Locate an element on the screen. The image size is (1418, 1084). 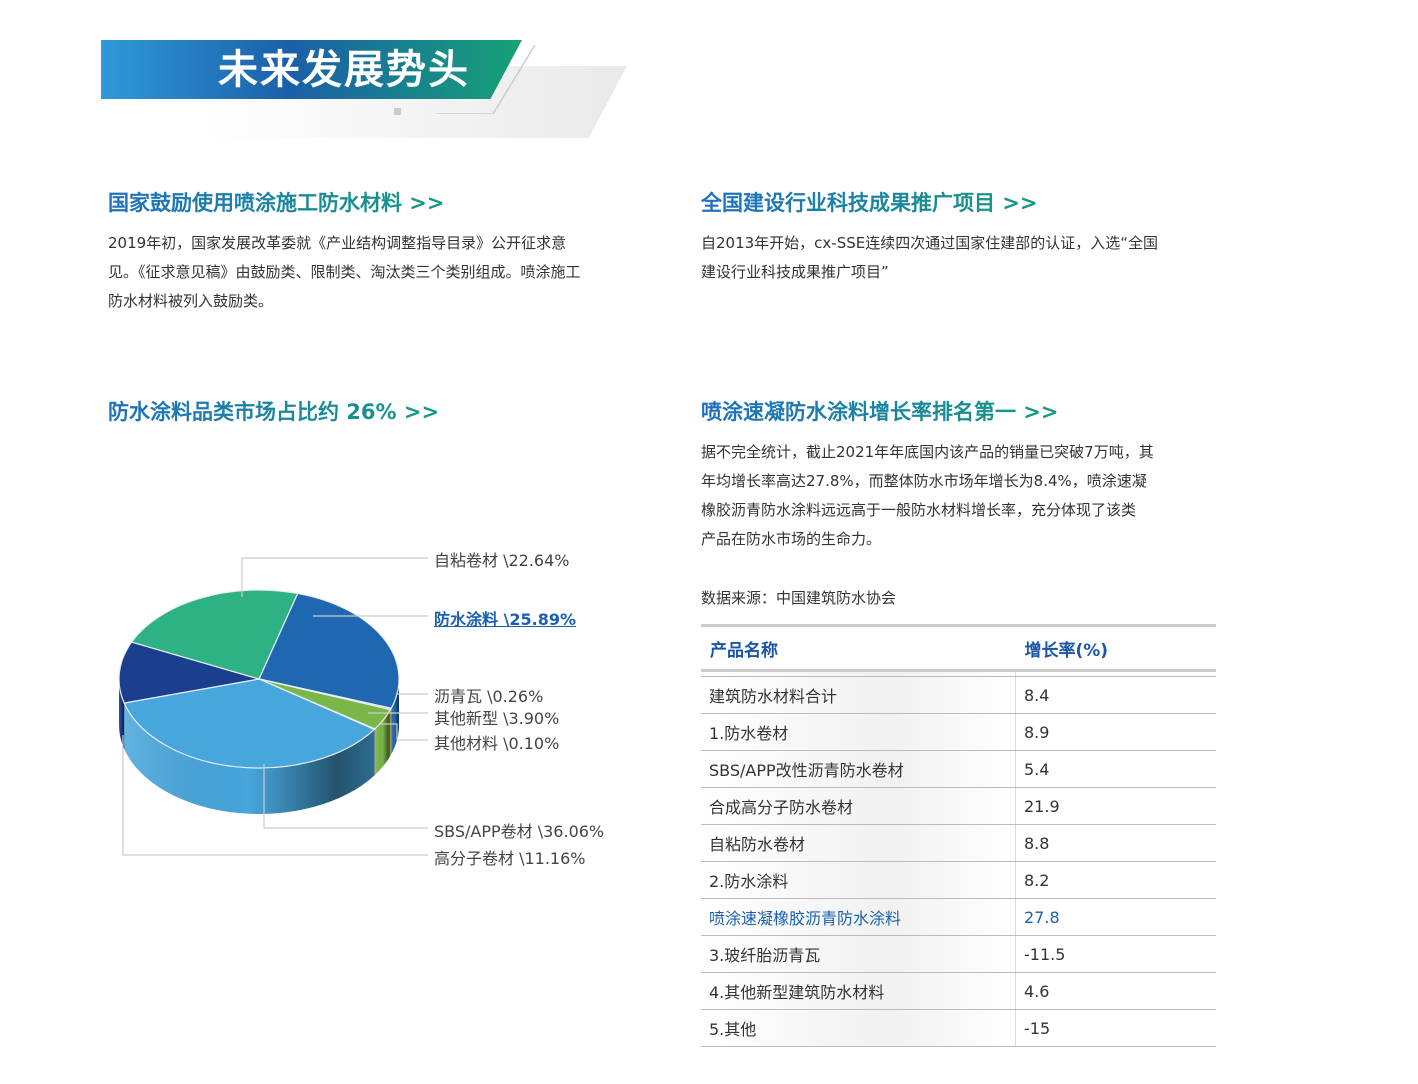
text-line: 据不完全统计，截止2021年年底国内该产品的销量已突破7万吨，其 is located at coordinates (927, 452).